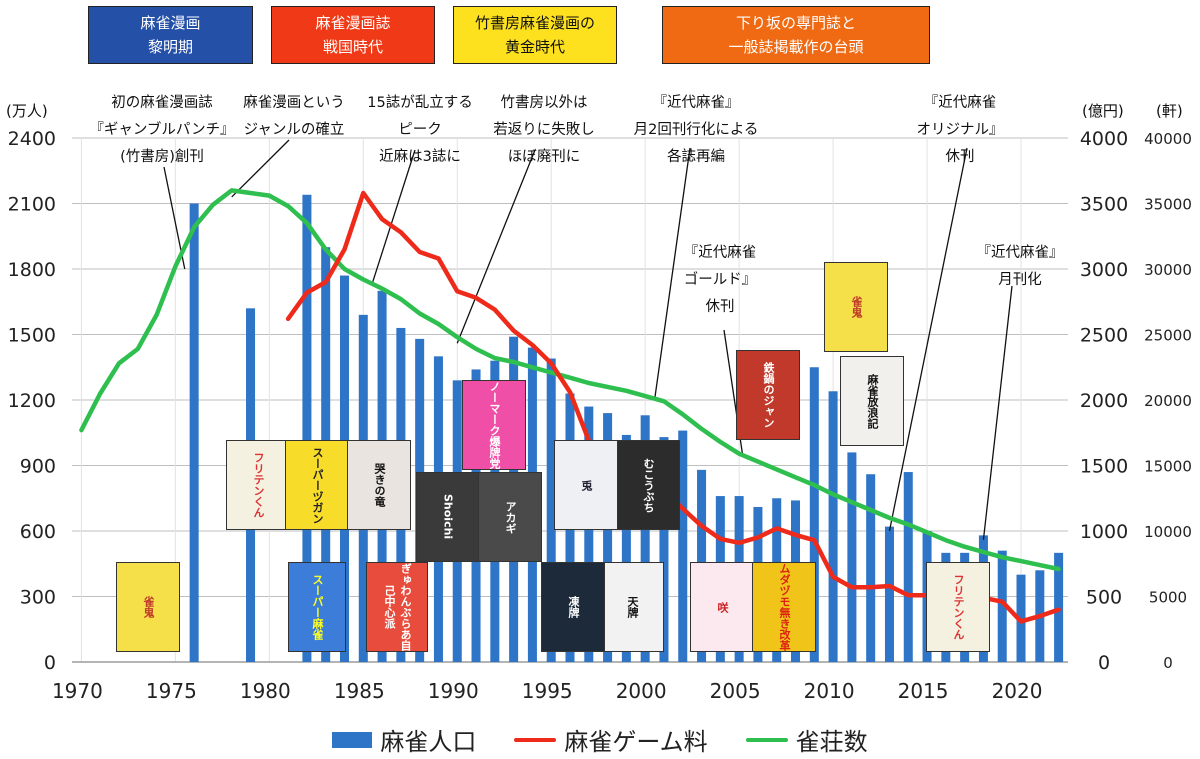 This screenshot has width=1200, height=759. I want to click on y-left-tick-label: 300, so click(38, 598).